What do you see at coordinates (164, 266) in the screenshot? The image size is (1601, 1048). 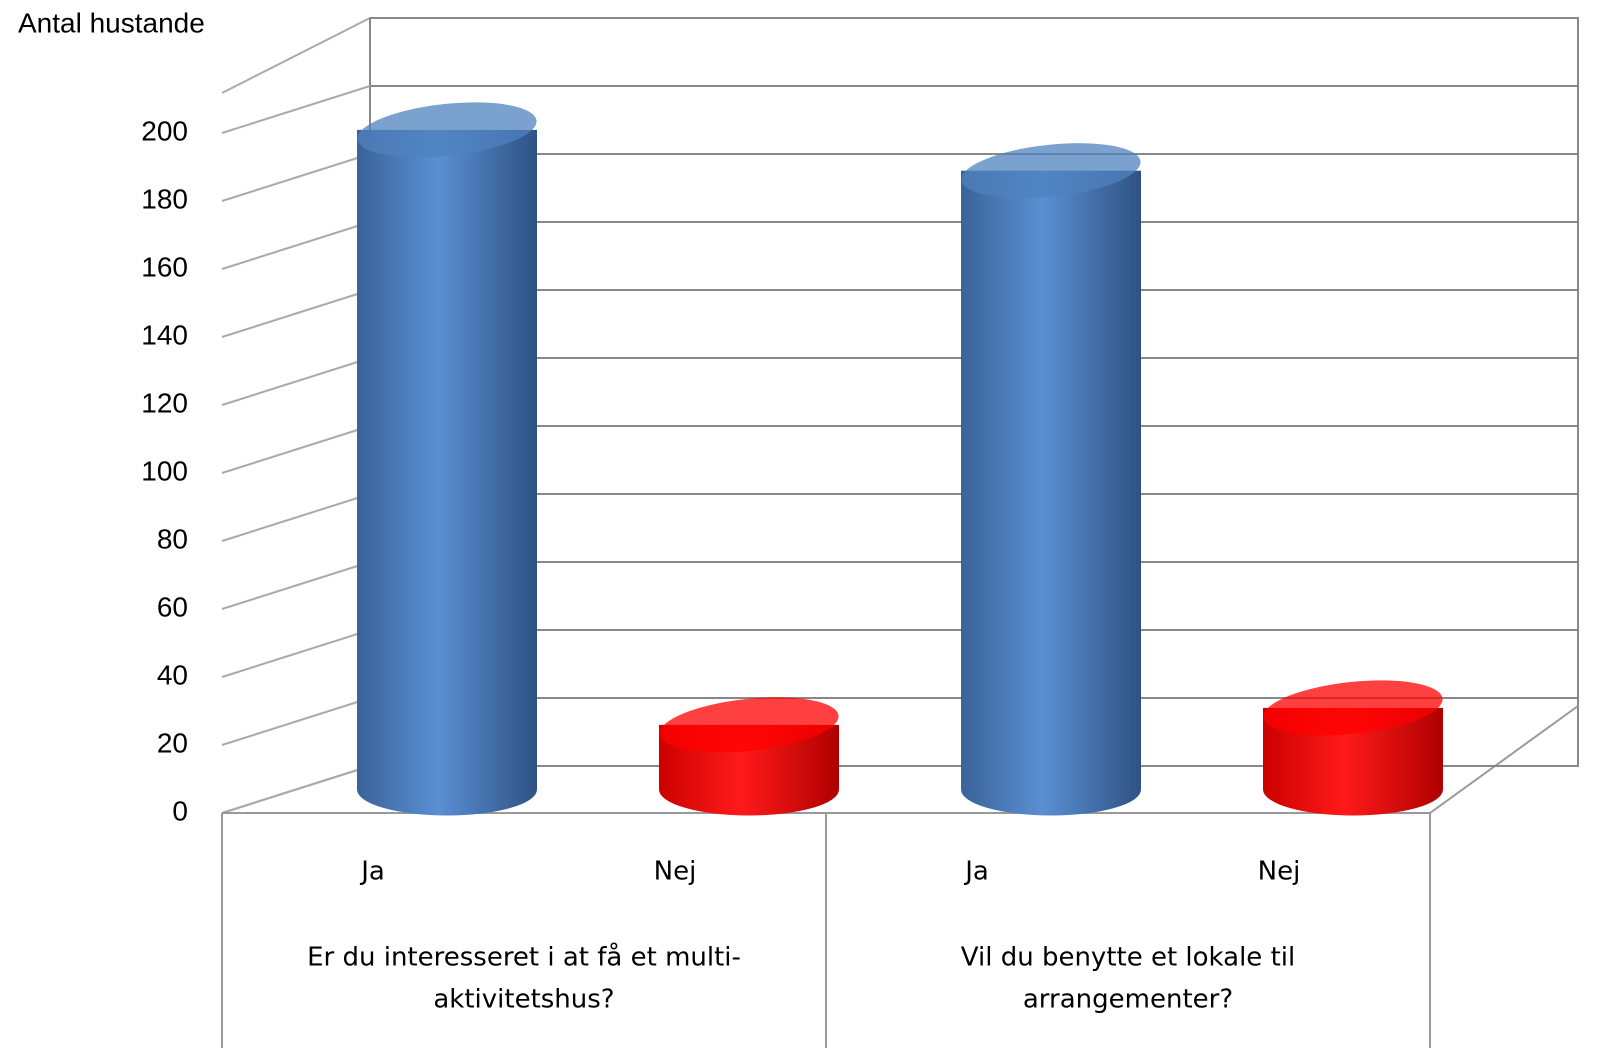 I see `y-tick-label: 160` at bounding box center [164, 266].